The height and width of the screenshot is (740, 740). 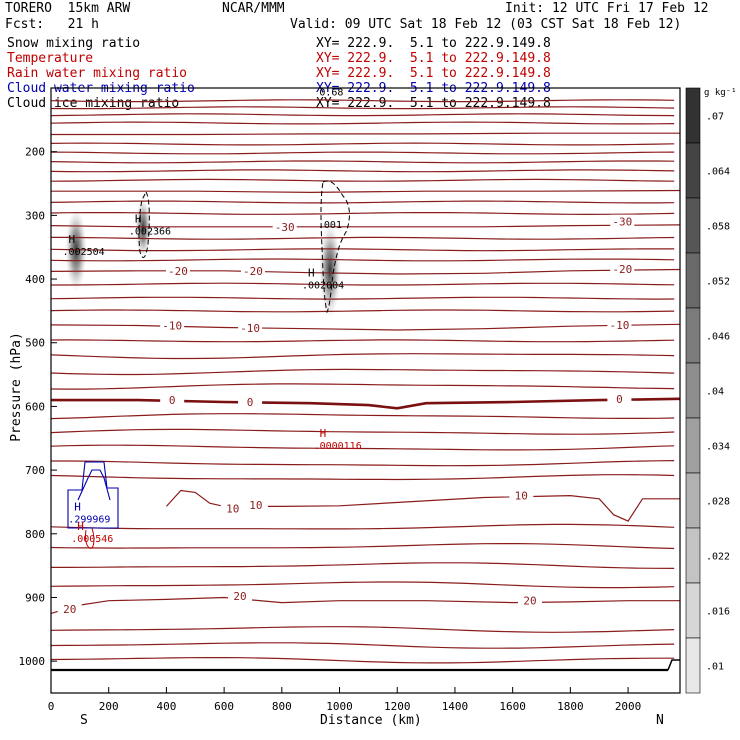 I want to click on forecast-hour: Fcst: 21 h, so click(x=52, y=24).